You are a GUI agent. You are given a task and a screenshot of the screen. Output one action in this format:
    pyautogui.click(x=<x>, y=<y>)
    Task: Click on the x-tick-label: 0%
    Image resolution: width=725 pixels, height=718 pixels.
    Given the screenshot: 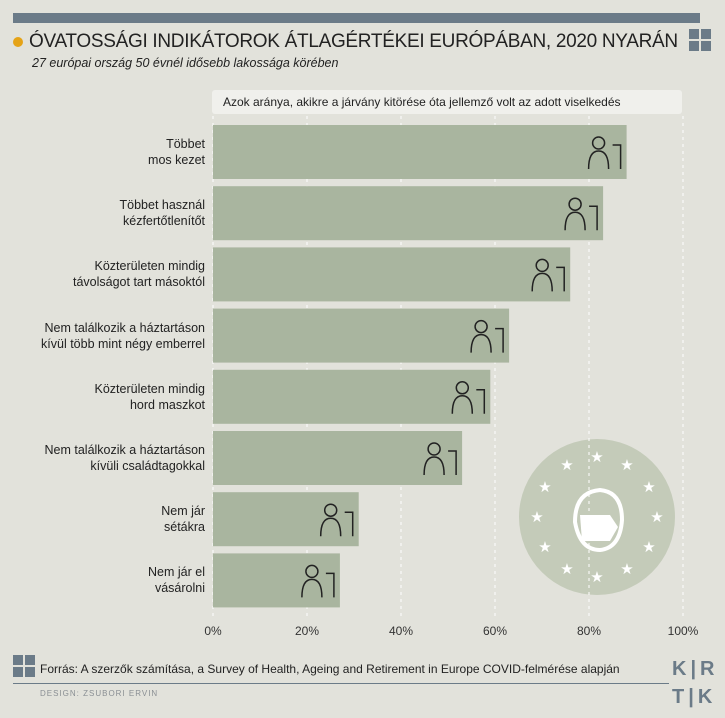 What is the action you would take?
    pyautogui.click(x=213, y=631)
    